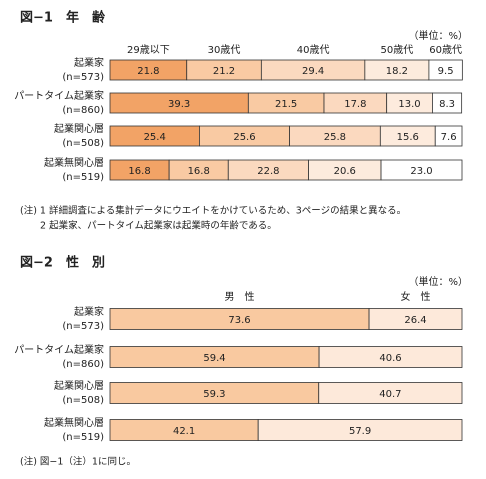 This screenshot has width=486, height=479. Describe the element at coordinates (286, 104) in the screenshot. I see `value-label: 21.5` at that location.